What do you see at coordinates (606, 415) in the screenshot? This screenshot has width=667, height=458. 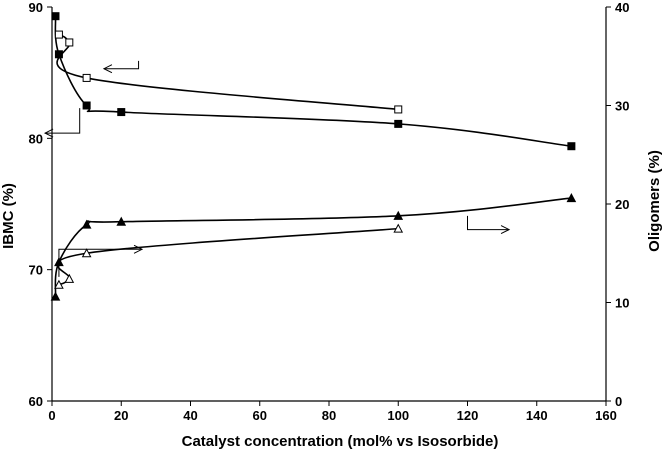 I see `x-tick-label: 160` at bounding box center [606, 415].